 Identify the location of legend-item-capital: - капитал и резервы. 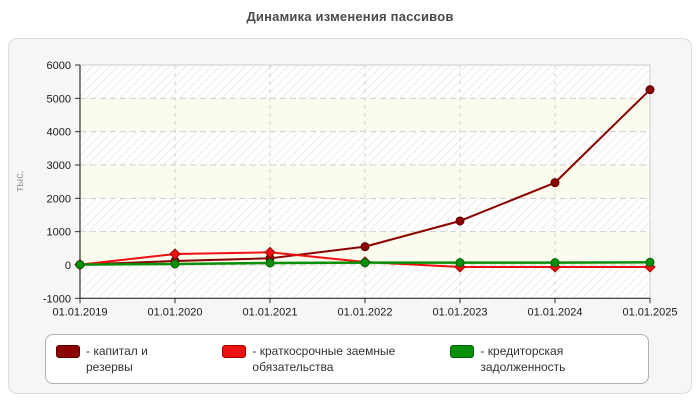
(122, 359).